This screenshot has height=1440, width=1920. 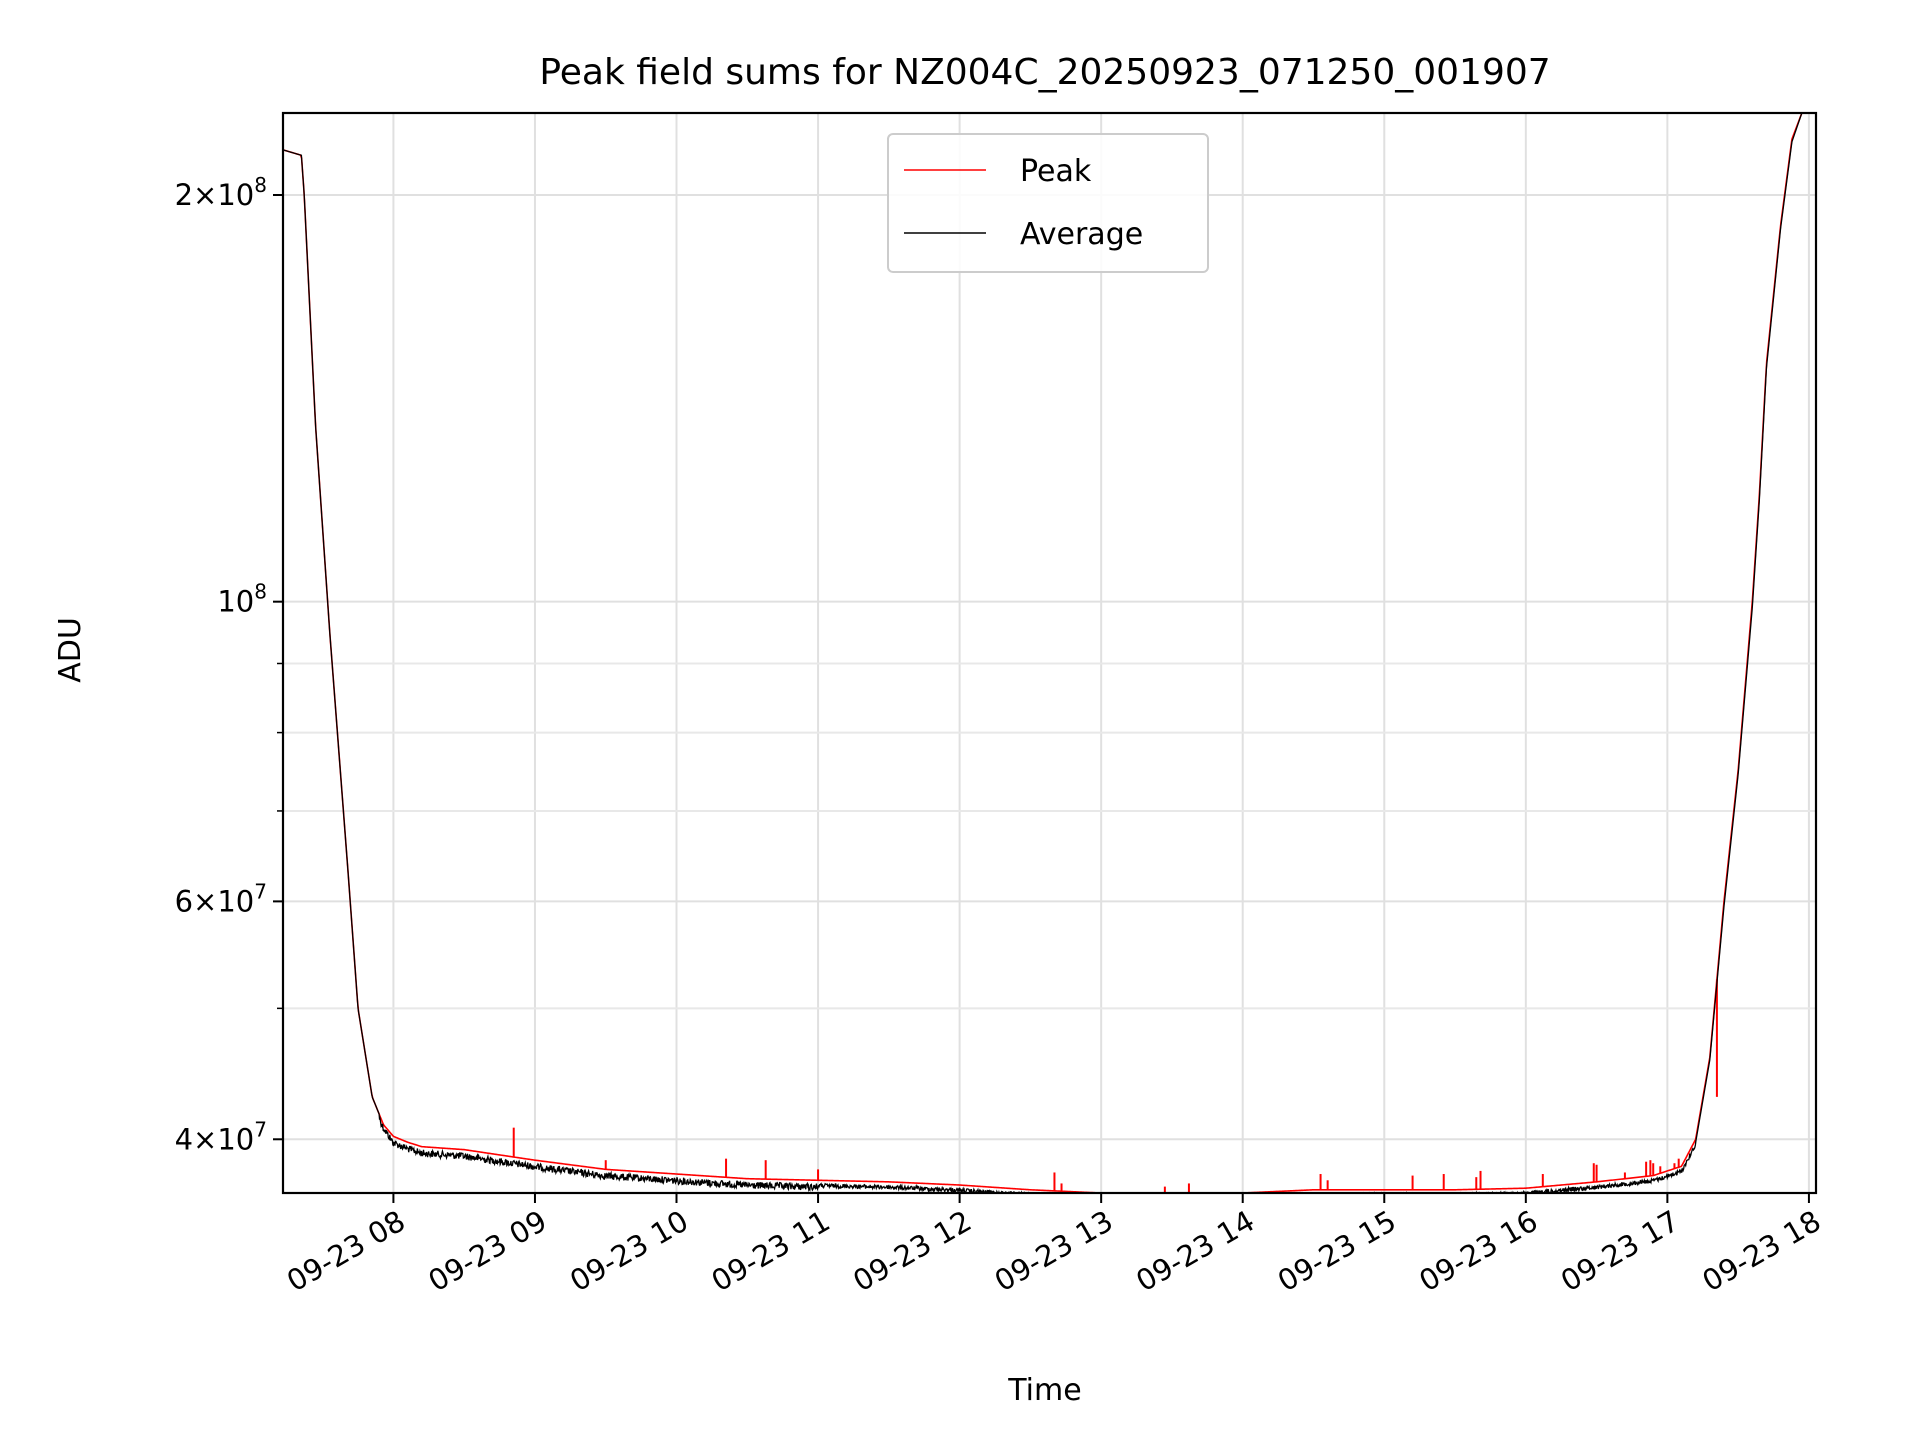 What do you see at coordinates (215, 901) in the screenshot?
I see `y-tick-label-base: 6×10` at bounding box center [215, 901].